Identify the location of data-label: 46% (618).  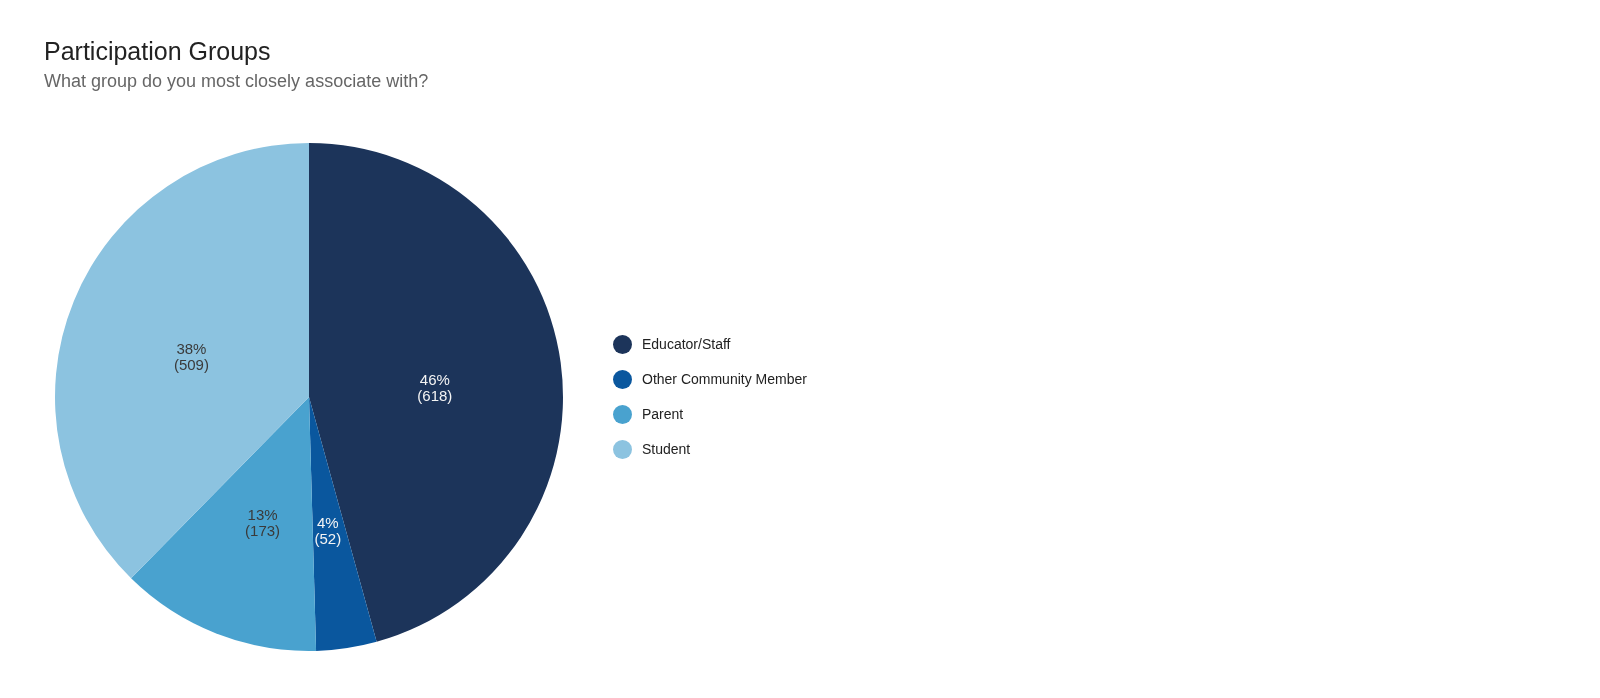
(435, 387).